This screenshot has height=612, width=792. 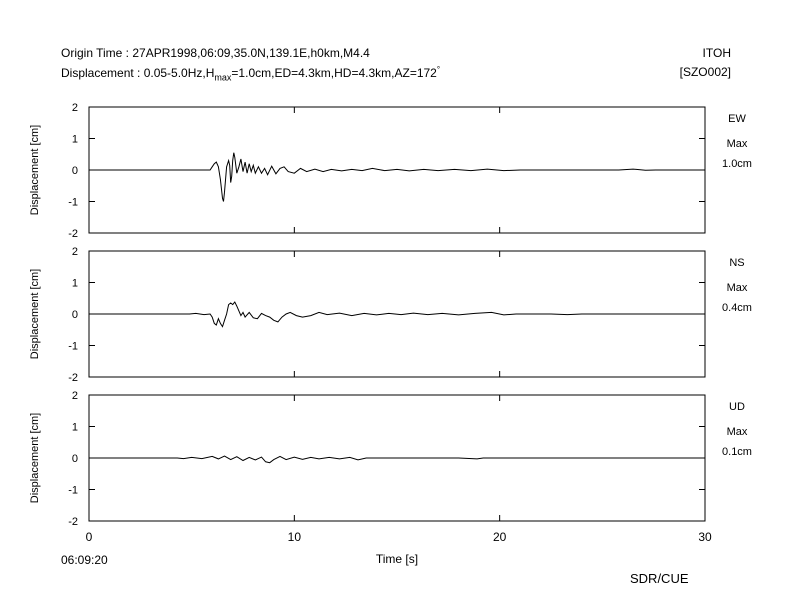 I want to click on max-value: 1.0cm, so click(x=737, y=164).